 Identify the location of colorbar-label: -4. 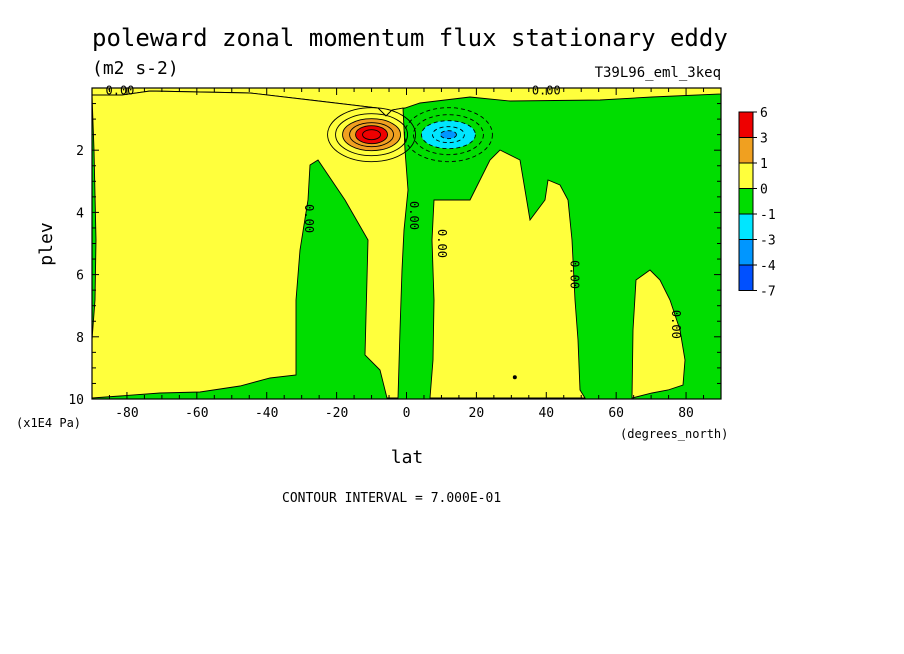
(768, 266).